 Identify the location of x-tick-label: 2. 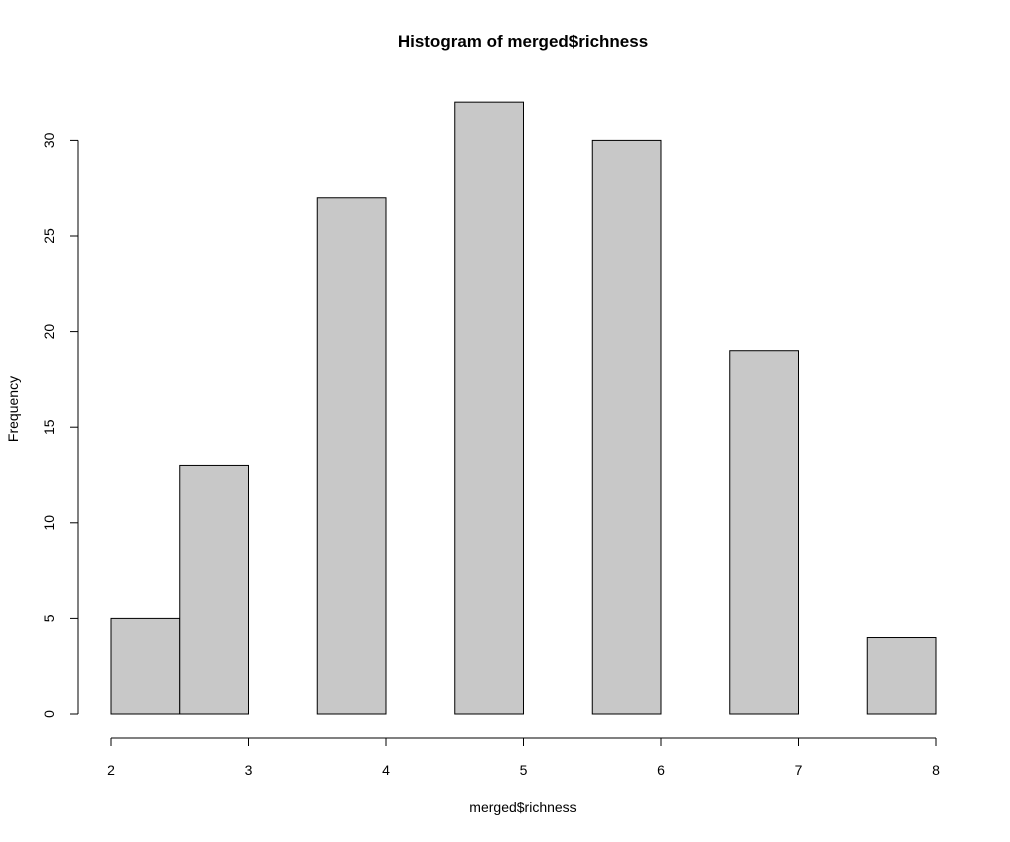
(111, 770).